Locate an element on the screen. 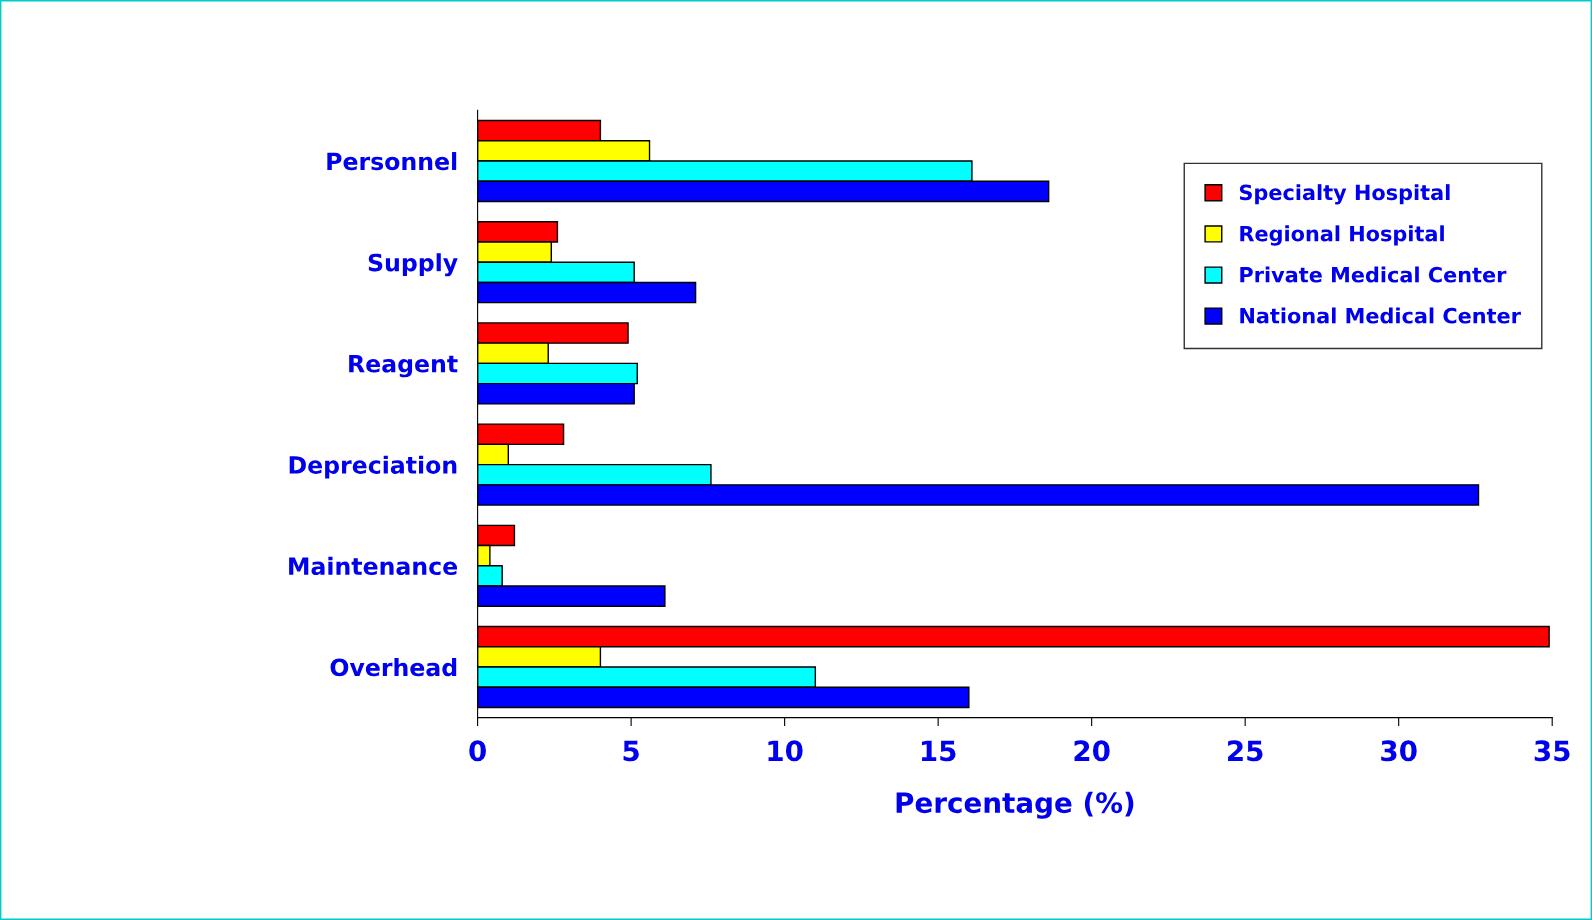 This screenshot has width=1592, height=920. x-tick-label: 0 is located at coordinates (477, 751).